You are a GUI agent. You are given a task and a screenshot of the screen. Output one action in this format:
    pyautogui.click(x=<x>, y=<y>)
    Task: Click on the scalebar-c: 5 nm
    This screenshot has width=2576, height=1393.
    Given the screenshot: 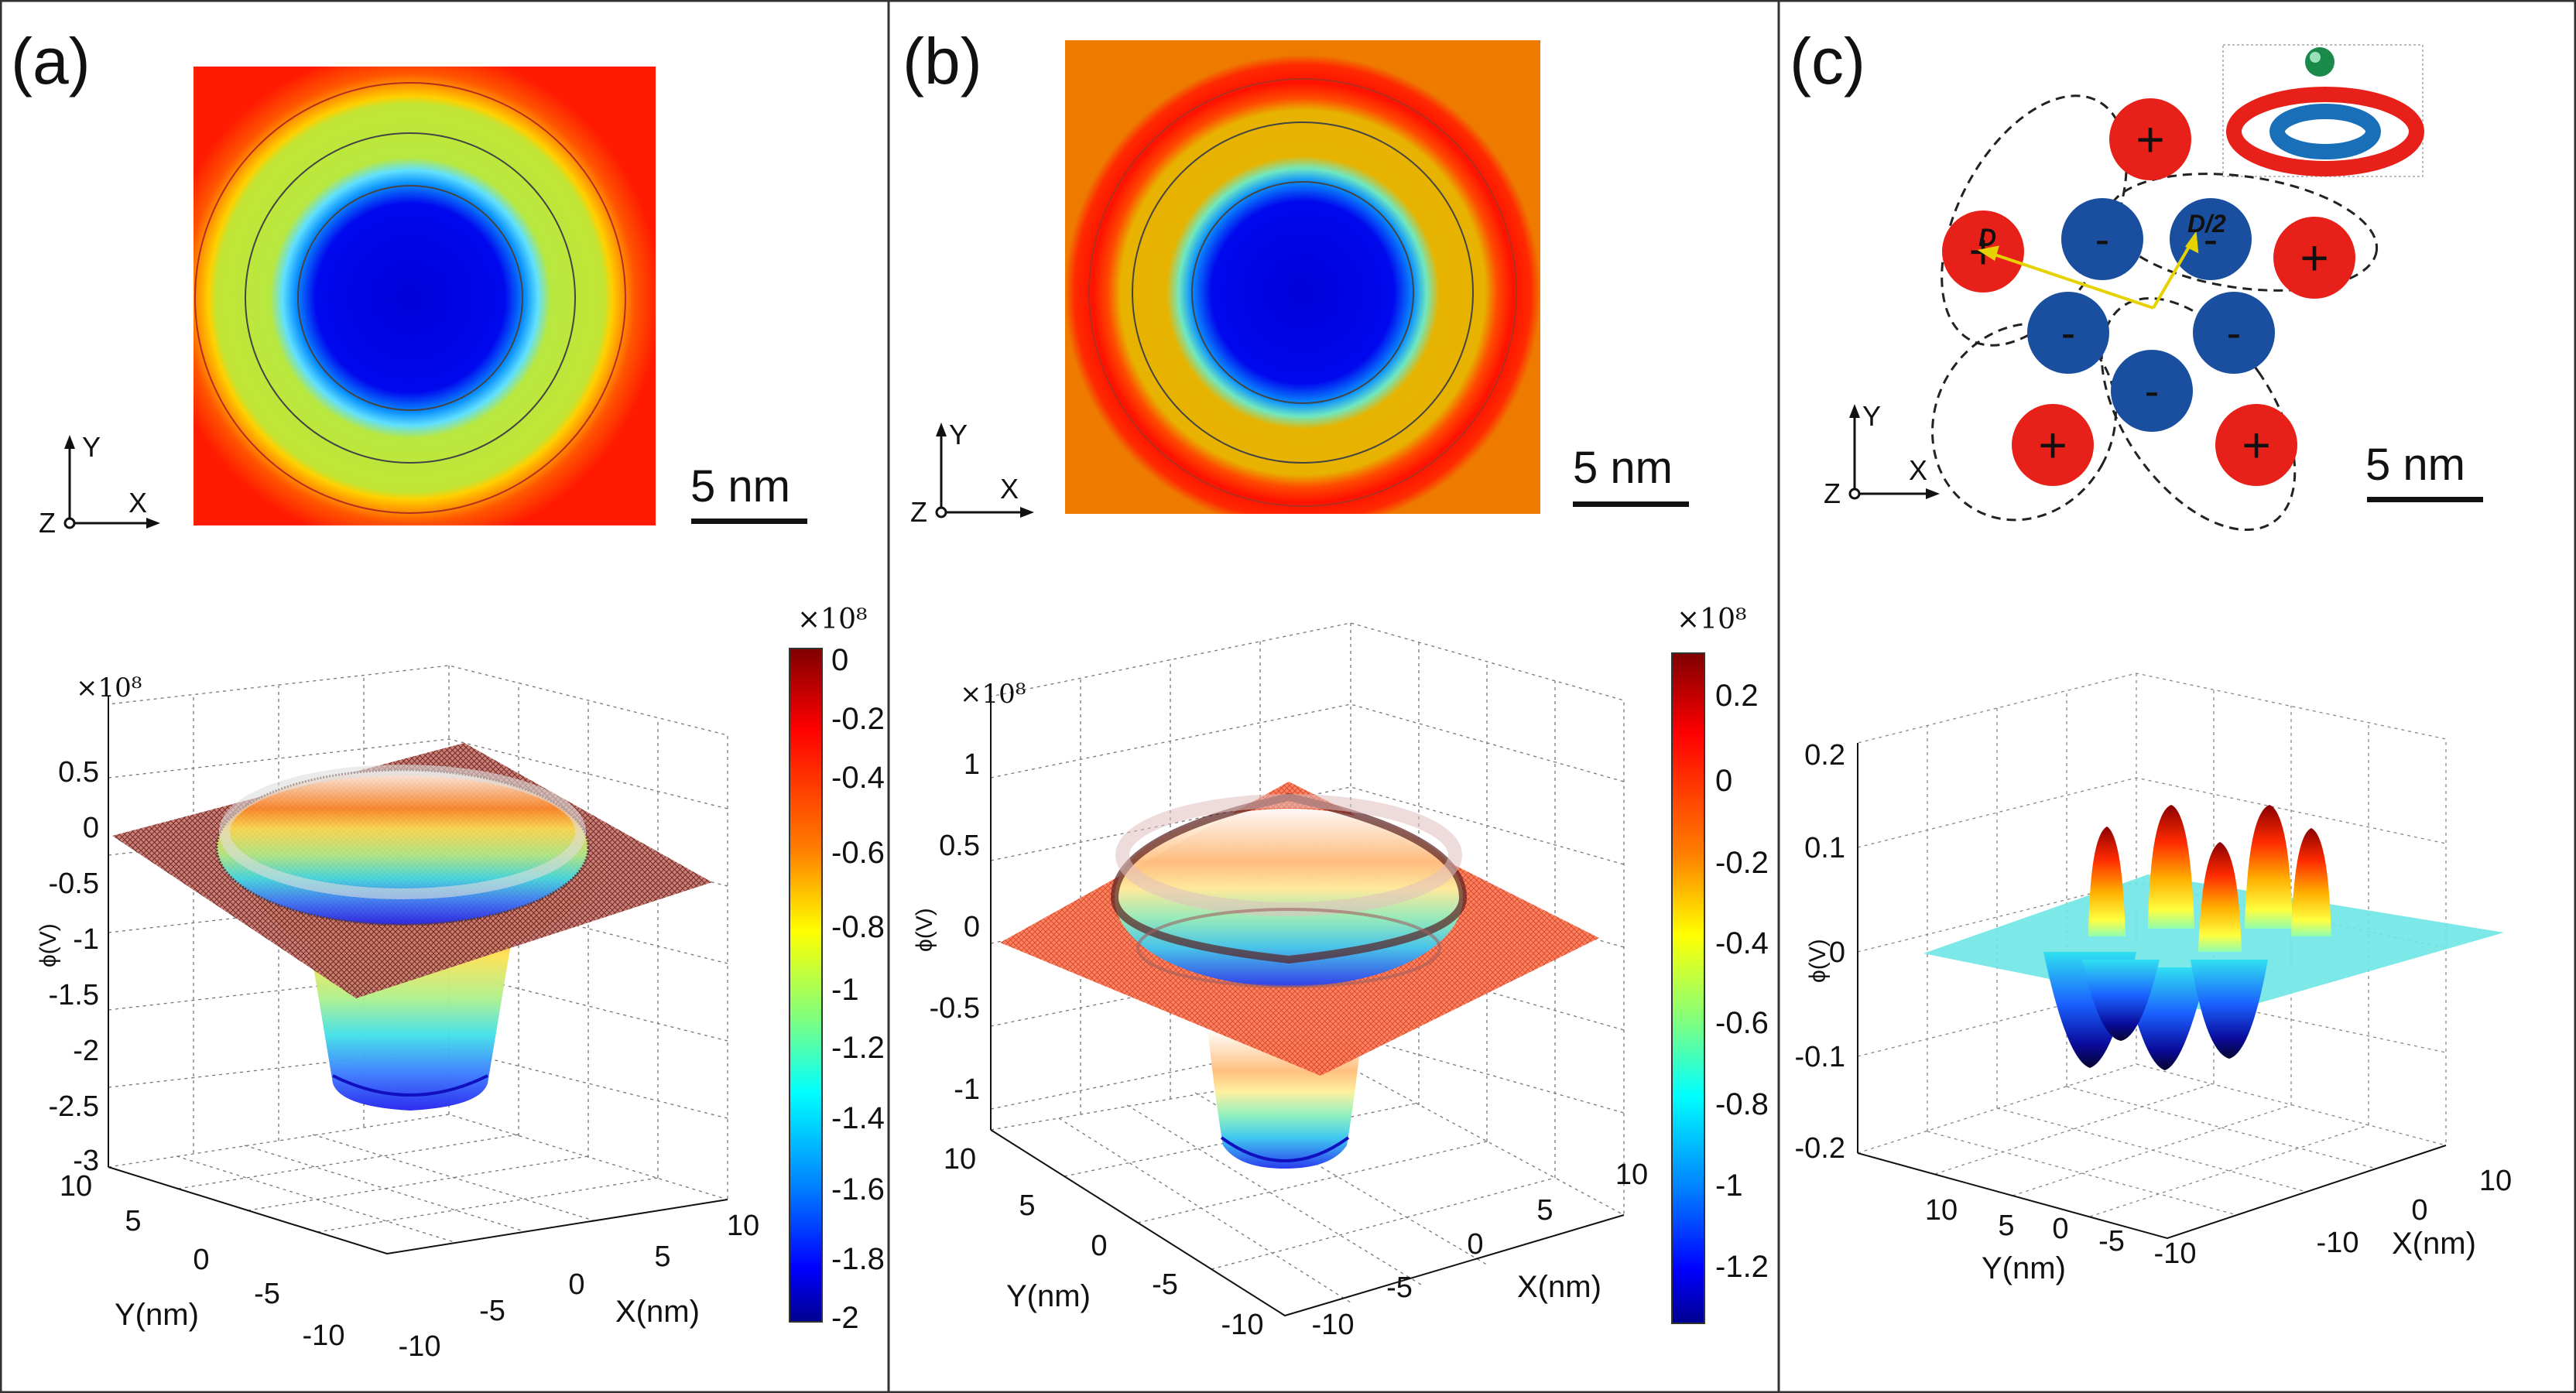 What is the action you would take?
    pyautogui.click(x=2424, y=471)
    